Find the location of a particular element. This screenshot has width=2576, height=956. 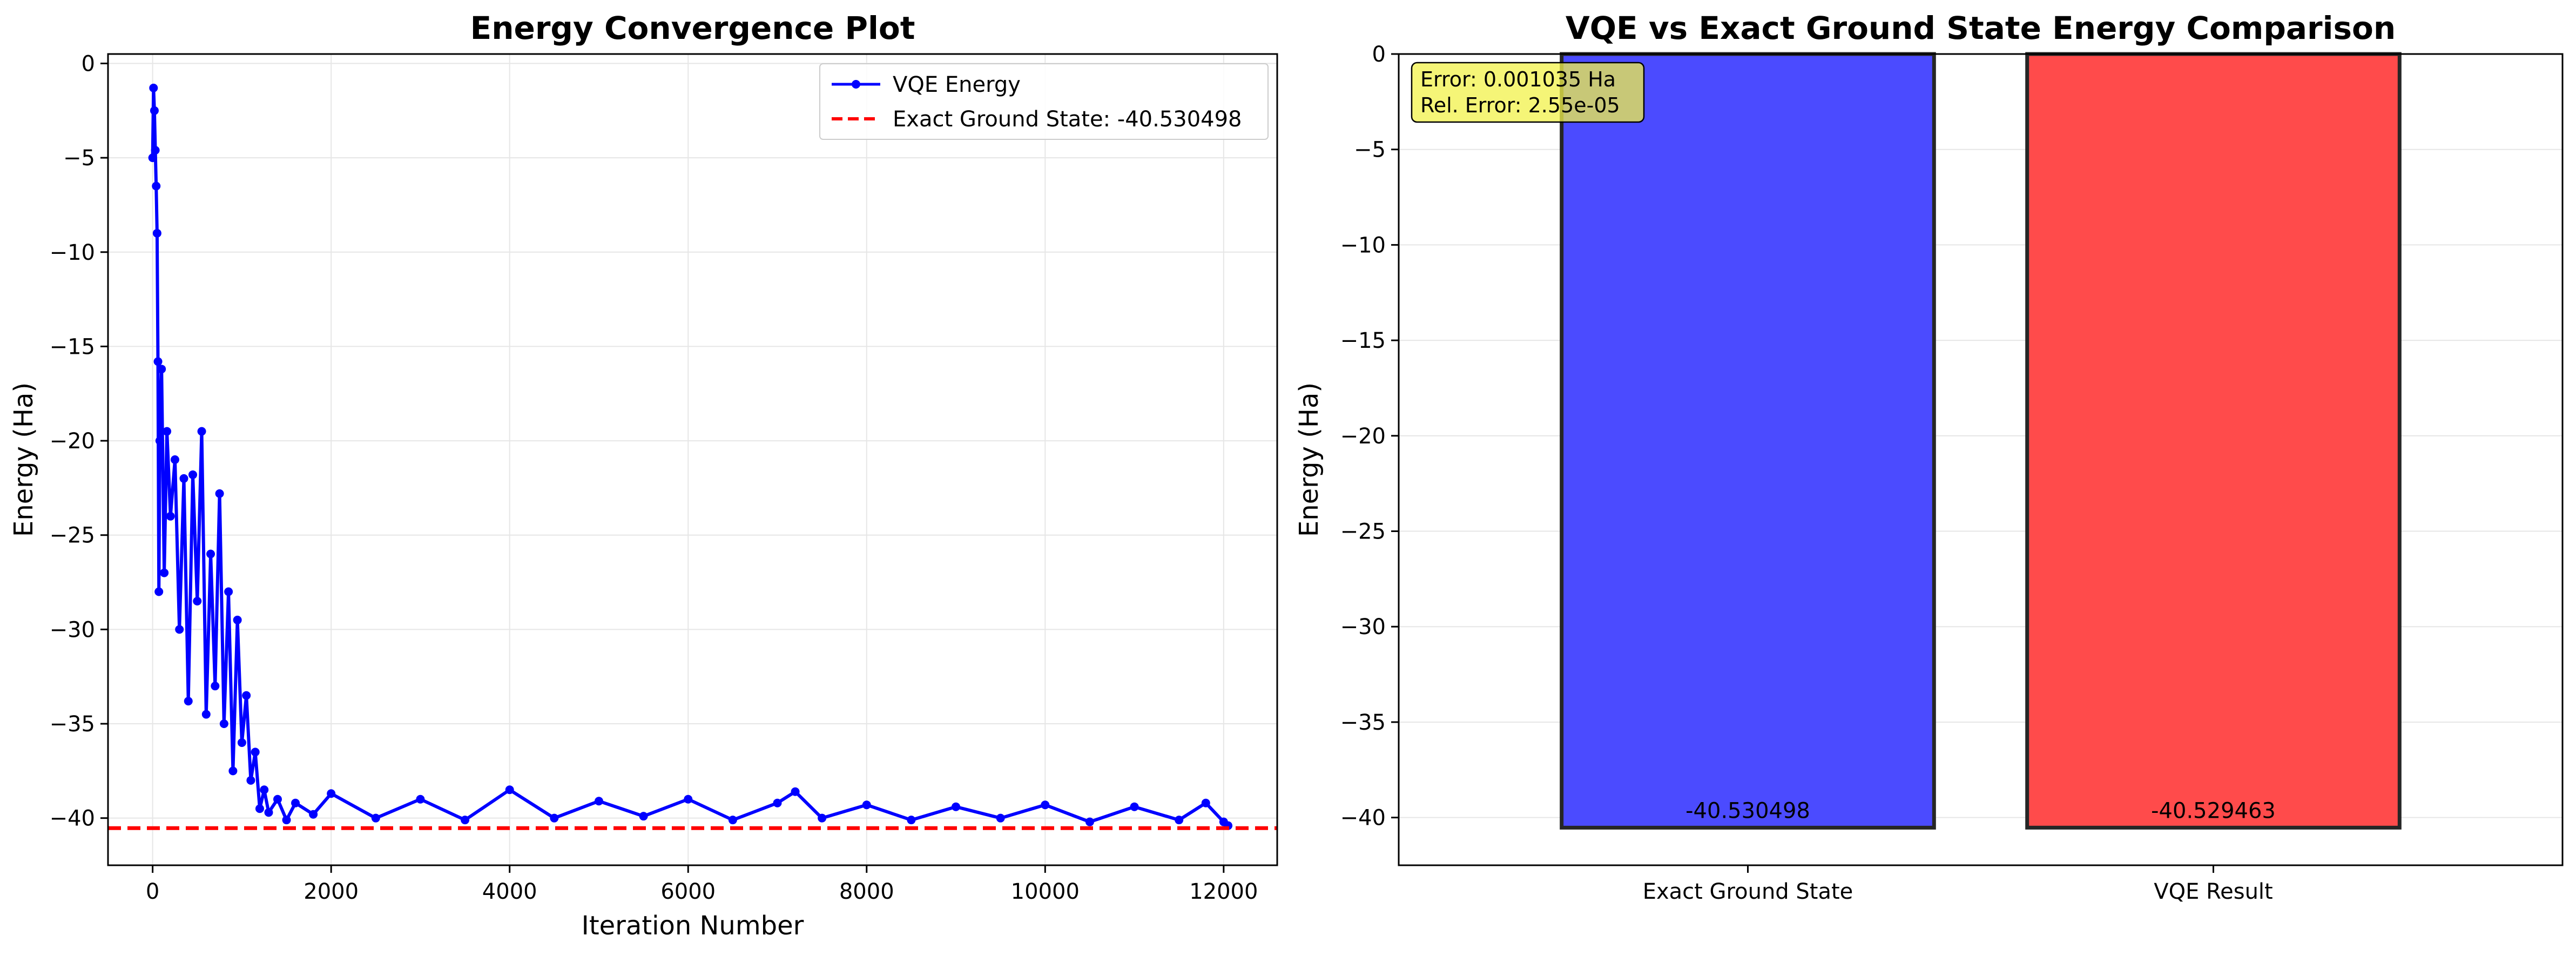

right-y-tick-label: −10 is located at coordinates (1363, 245).